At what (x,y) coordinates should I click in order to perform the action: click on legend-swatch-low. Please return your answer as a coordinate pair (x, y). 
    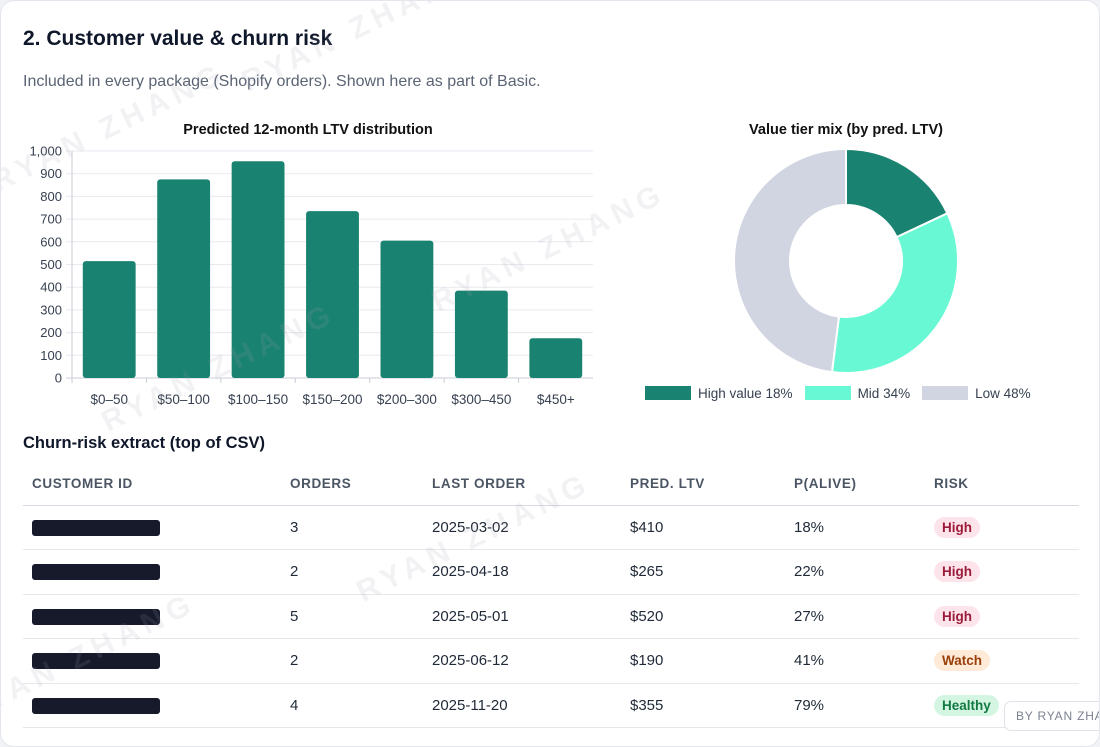
    Looking at the image, I should click on (945, 393).